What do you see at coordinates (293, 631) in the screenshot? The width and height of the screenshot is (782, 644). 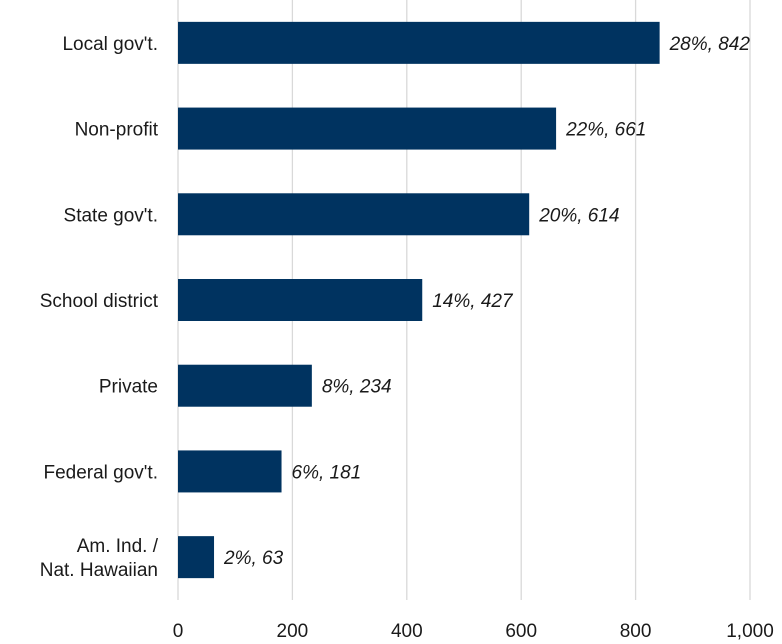 I see `x-tick-label: 200` at bounding box center [293, 631].